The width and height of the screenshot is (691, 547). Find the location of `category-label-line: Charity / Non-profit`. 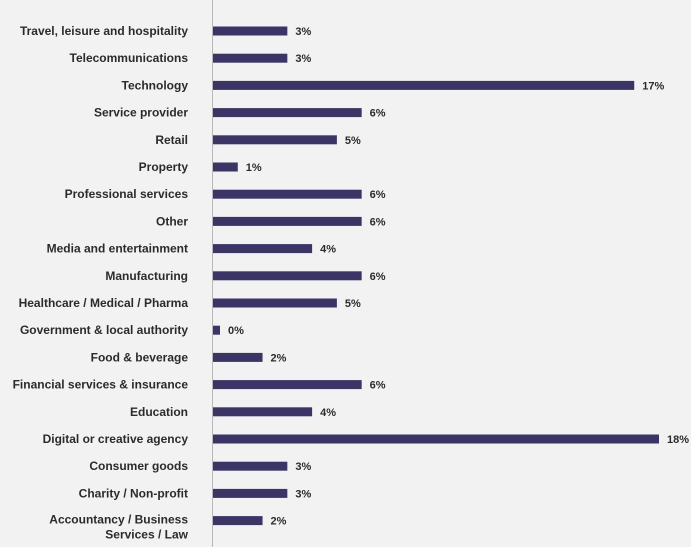

category-label-line: Charity / Non-profit is located at coordinates (133, 493).